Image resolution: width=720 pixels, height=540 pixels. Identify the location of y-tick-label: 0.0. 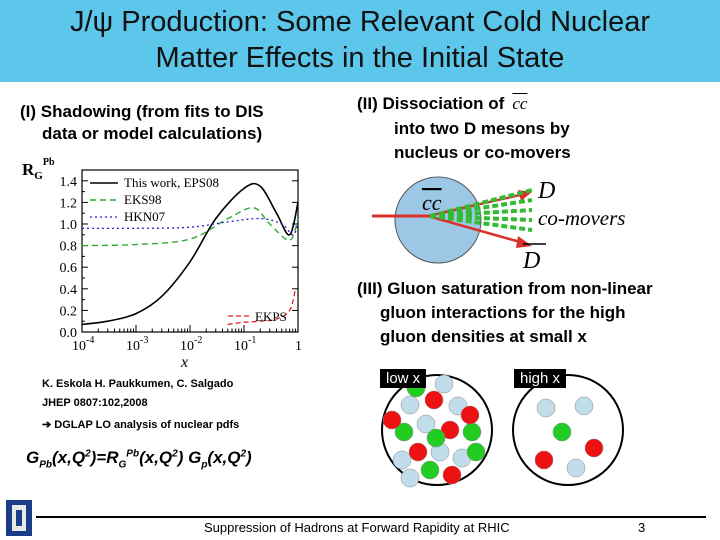
(69, 333).